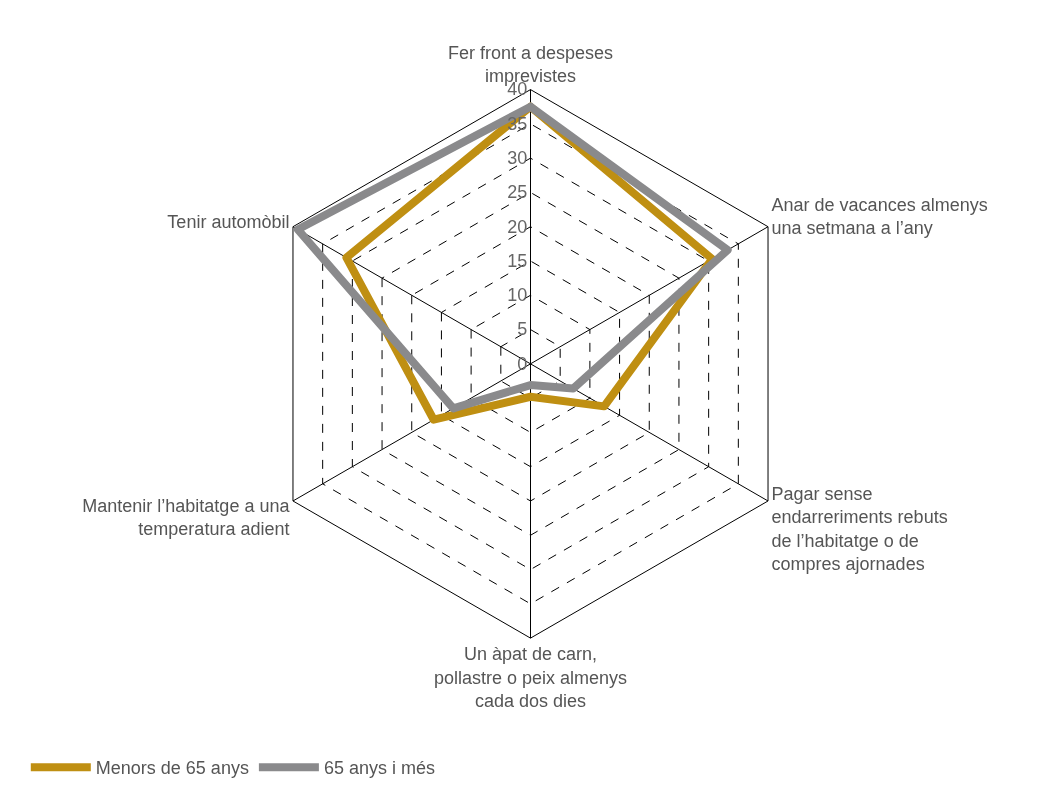 Image resolution: width=1061 pixels, height=798 pixels. Describe the element at coordinates (172, 768) in the screenshot. I see `legend-label: Menors de 65 anys` at that location.